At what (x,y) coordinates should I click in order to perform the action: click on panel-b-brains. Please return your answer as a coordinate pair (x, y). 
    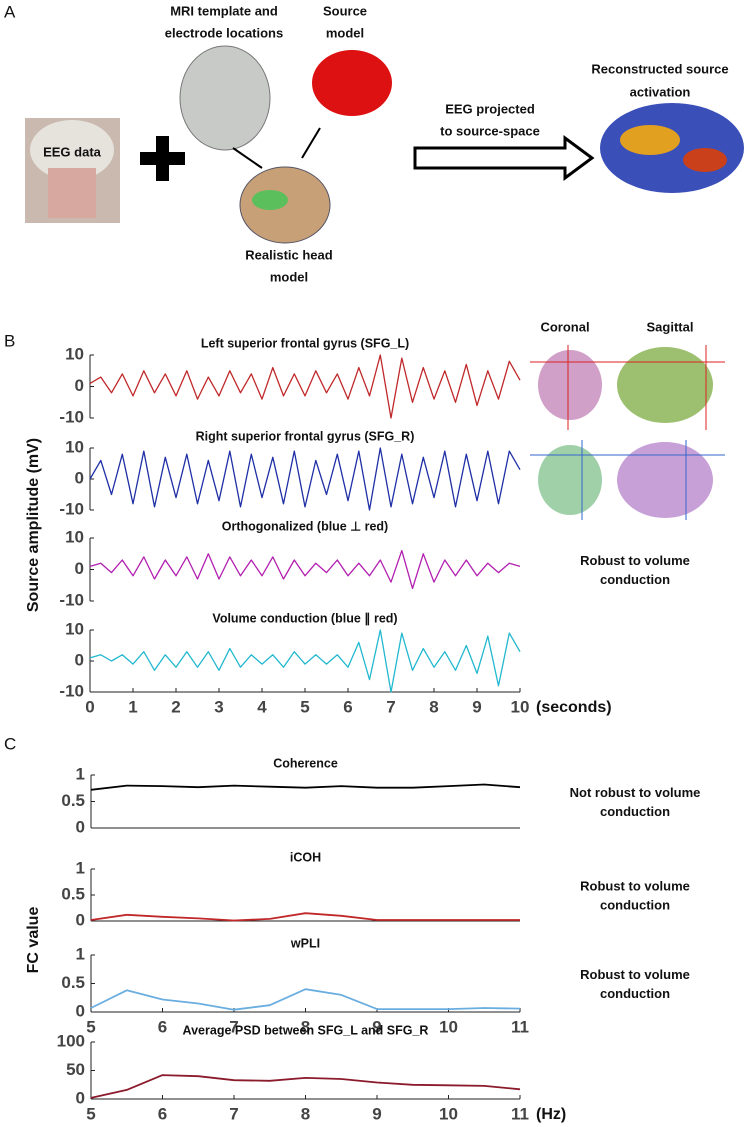
    Looking at the image, I should click on (627, 432).